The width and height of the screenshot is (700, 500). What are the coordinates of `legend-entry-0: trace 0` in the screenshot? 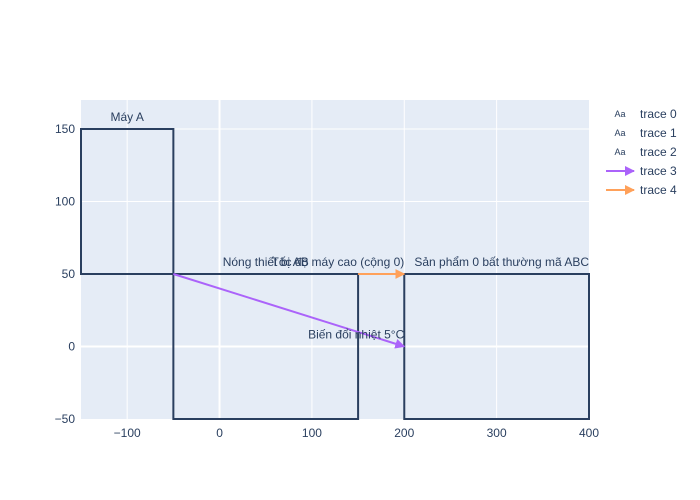 It's located at (658, 114).